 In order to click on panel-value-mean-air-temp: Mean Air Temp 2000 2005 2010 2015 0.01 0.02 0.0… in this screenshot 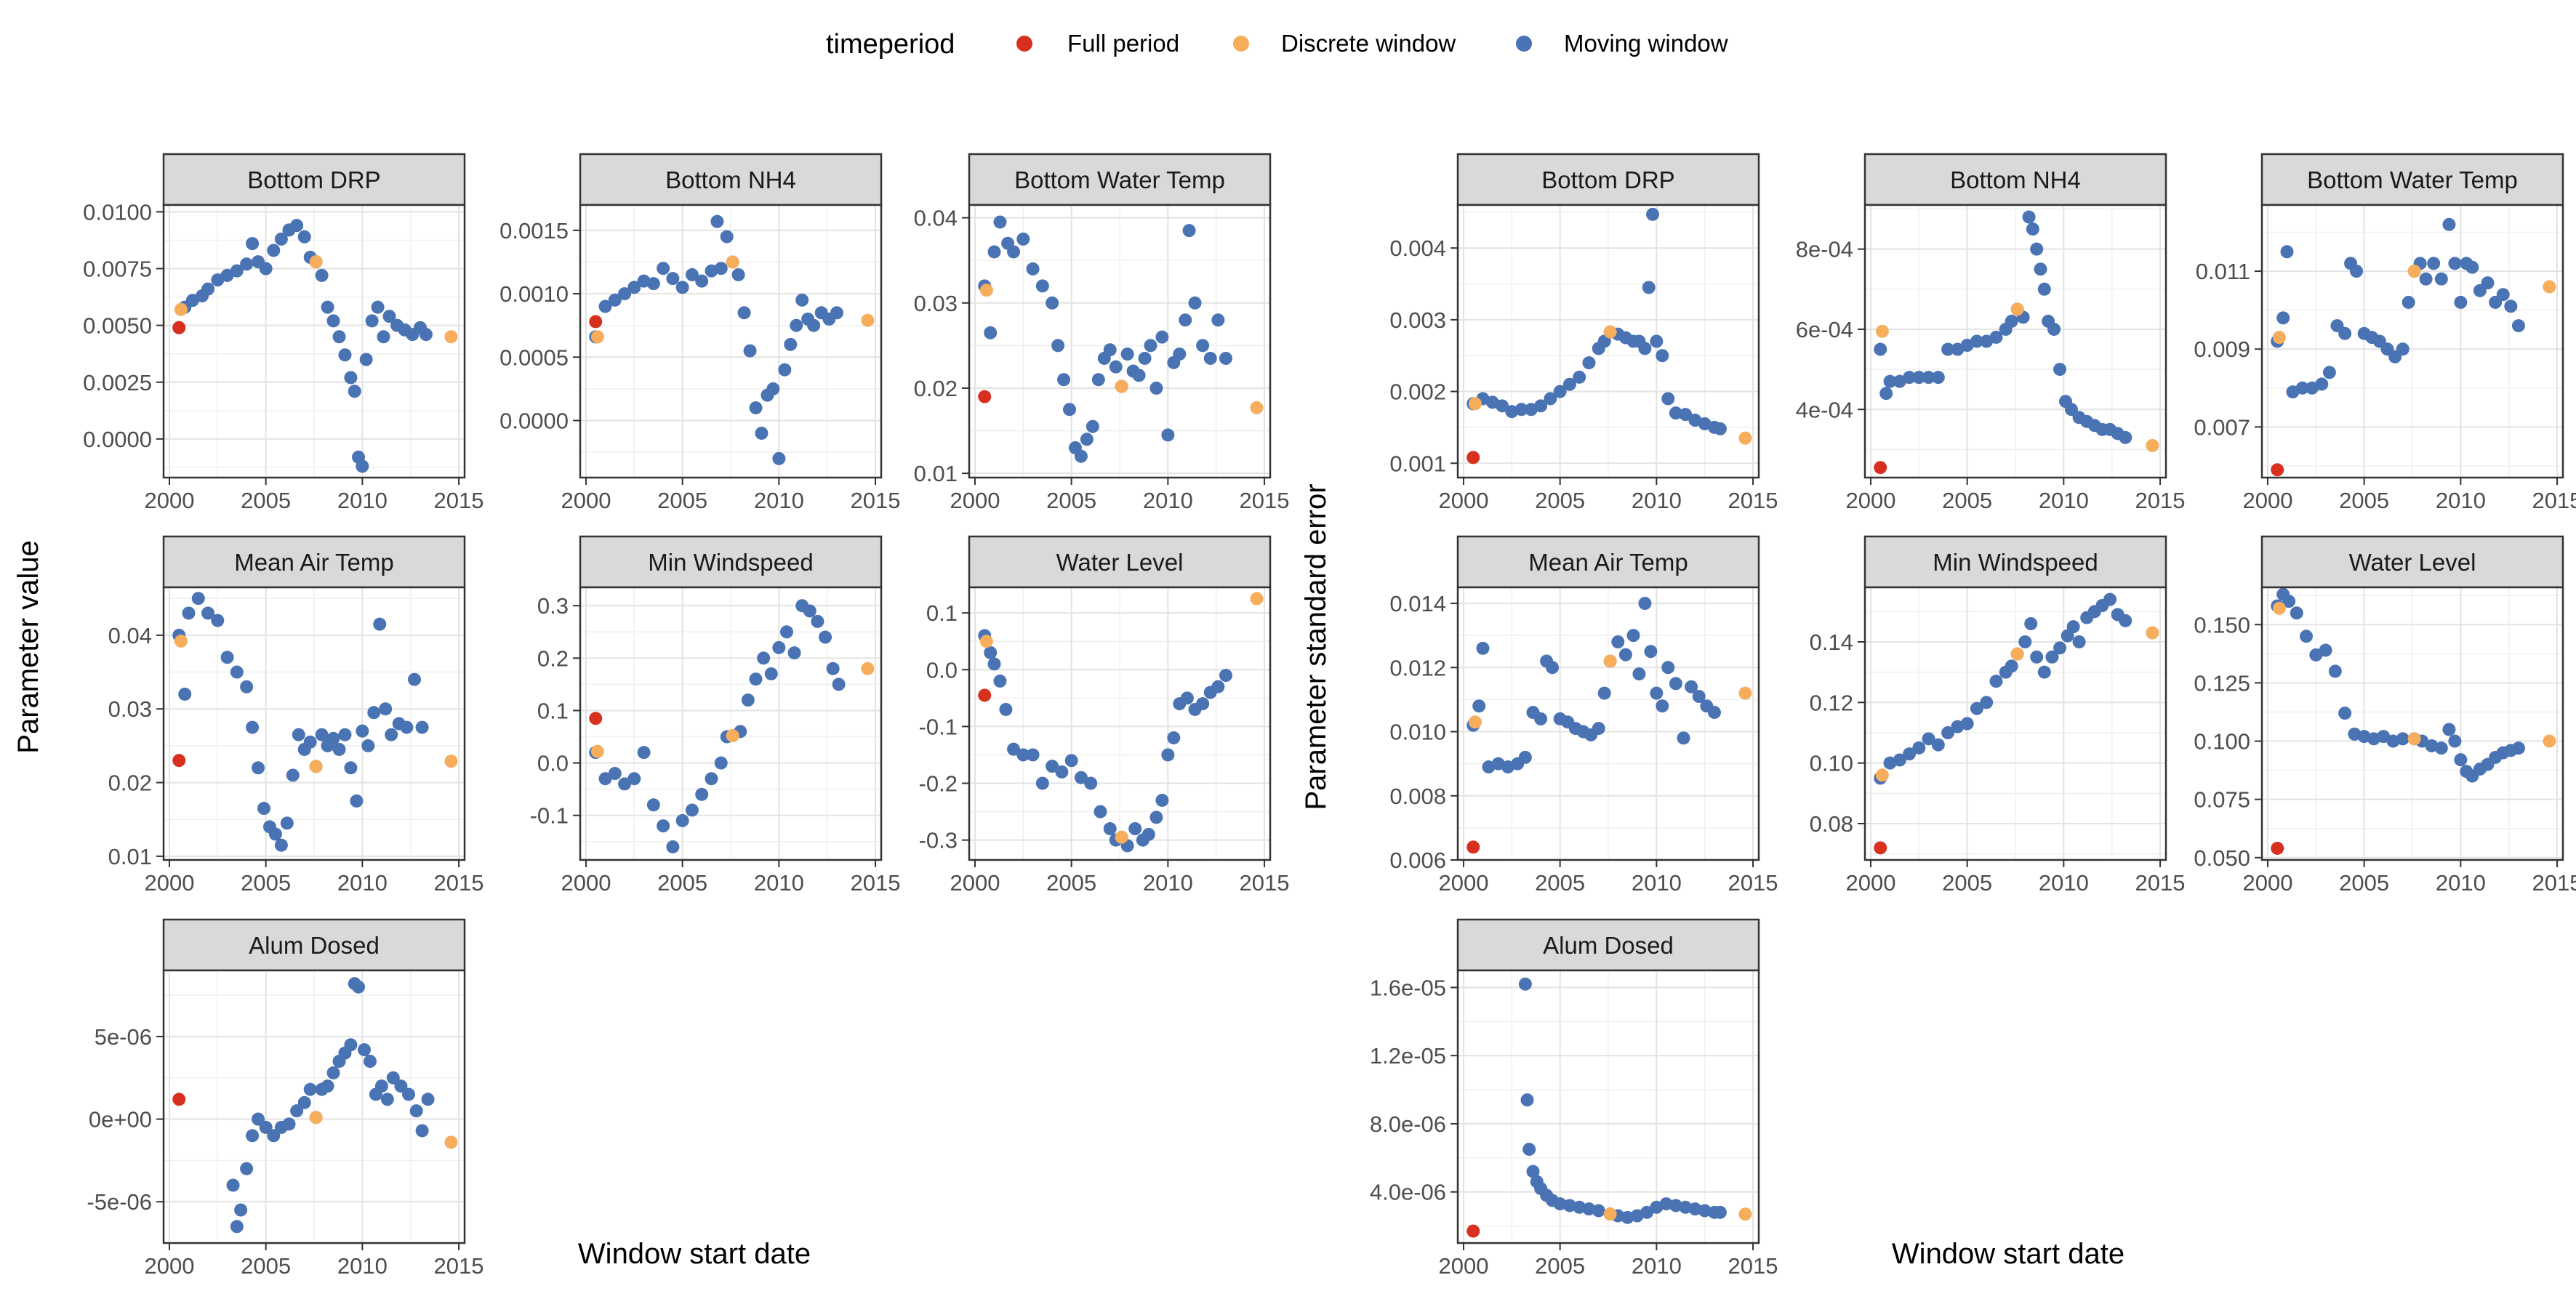, I will do `click(296, 716)`.